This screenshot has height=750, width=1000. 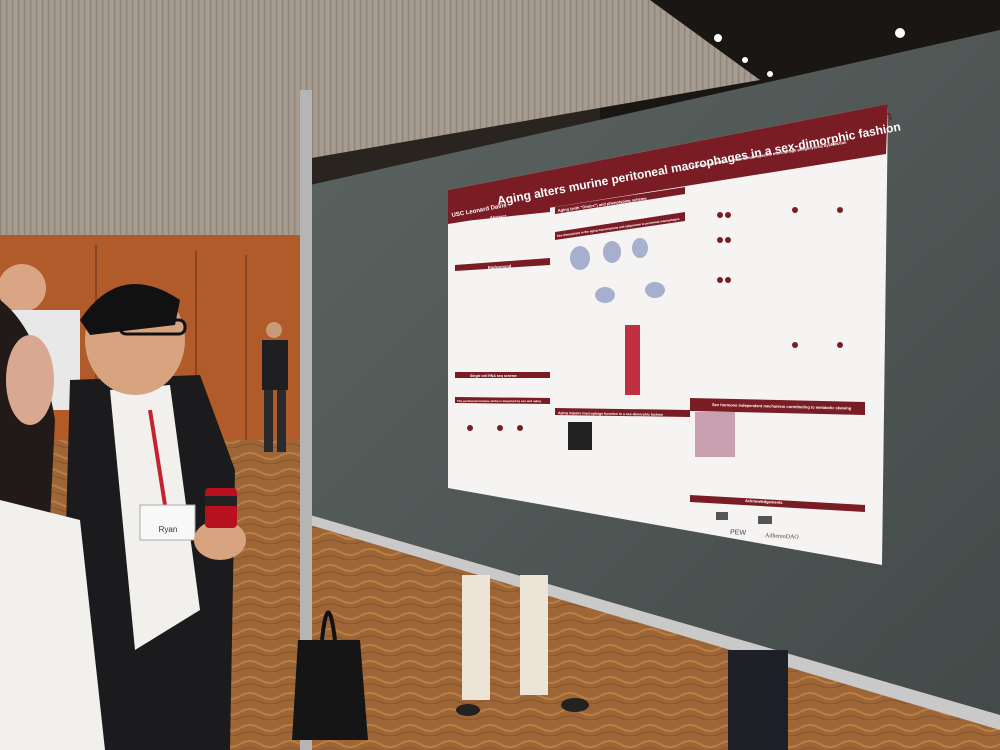 I want to click on funder-2: AdhereoDAO, so click(x=782, y=537).